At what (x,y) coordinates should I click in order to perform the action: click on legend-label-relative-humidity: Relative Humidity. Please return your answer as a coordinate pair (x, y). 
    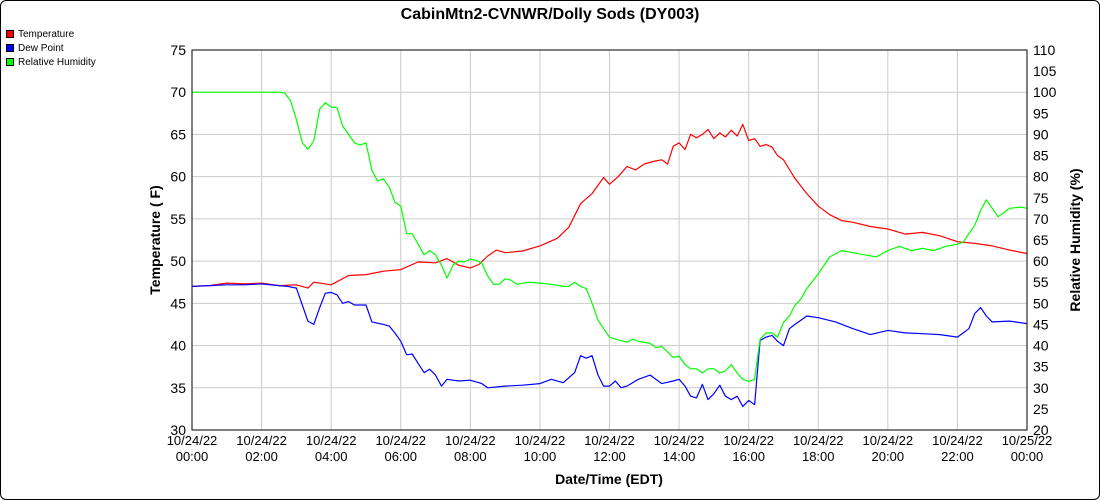
    Looking at the image, I should click on (57, 62).